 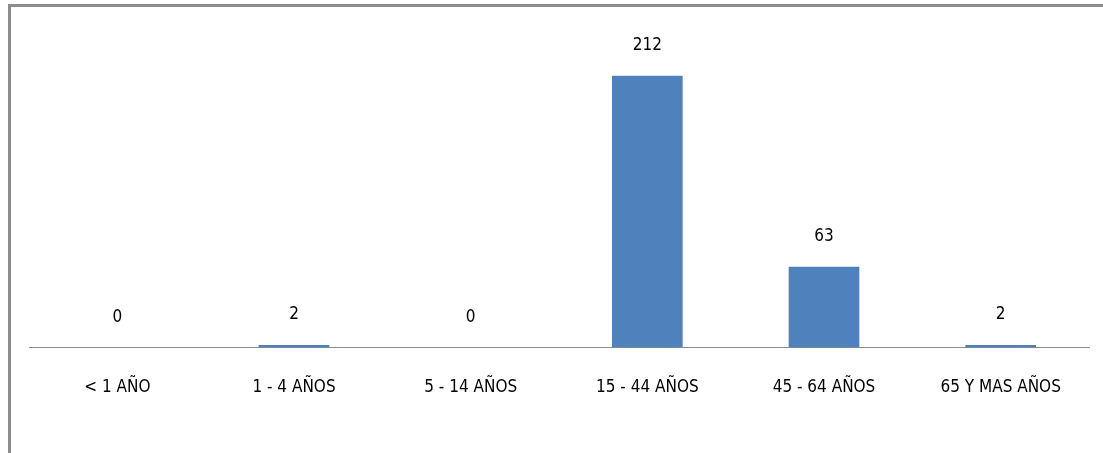 I want to click on data-label: 63, so click(x=824, y=234).